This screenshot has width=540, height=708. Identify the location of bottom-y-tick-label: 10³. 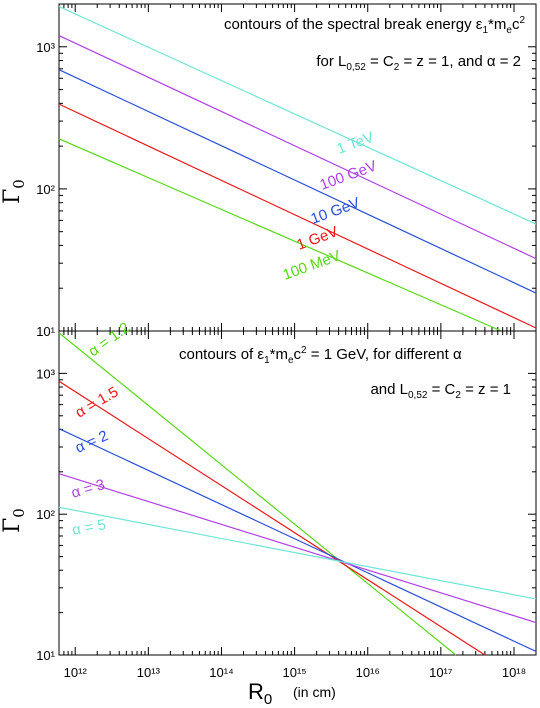
(45, 373).